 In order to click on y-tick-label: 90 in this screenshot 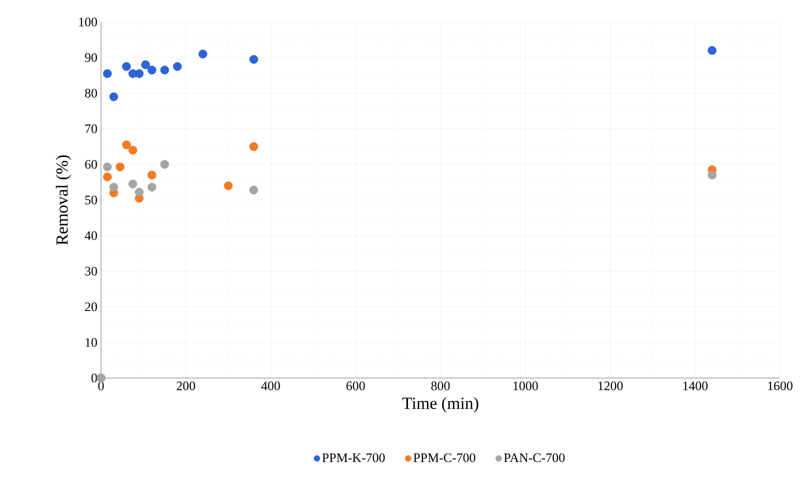, I will do `click(90, 57)`.